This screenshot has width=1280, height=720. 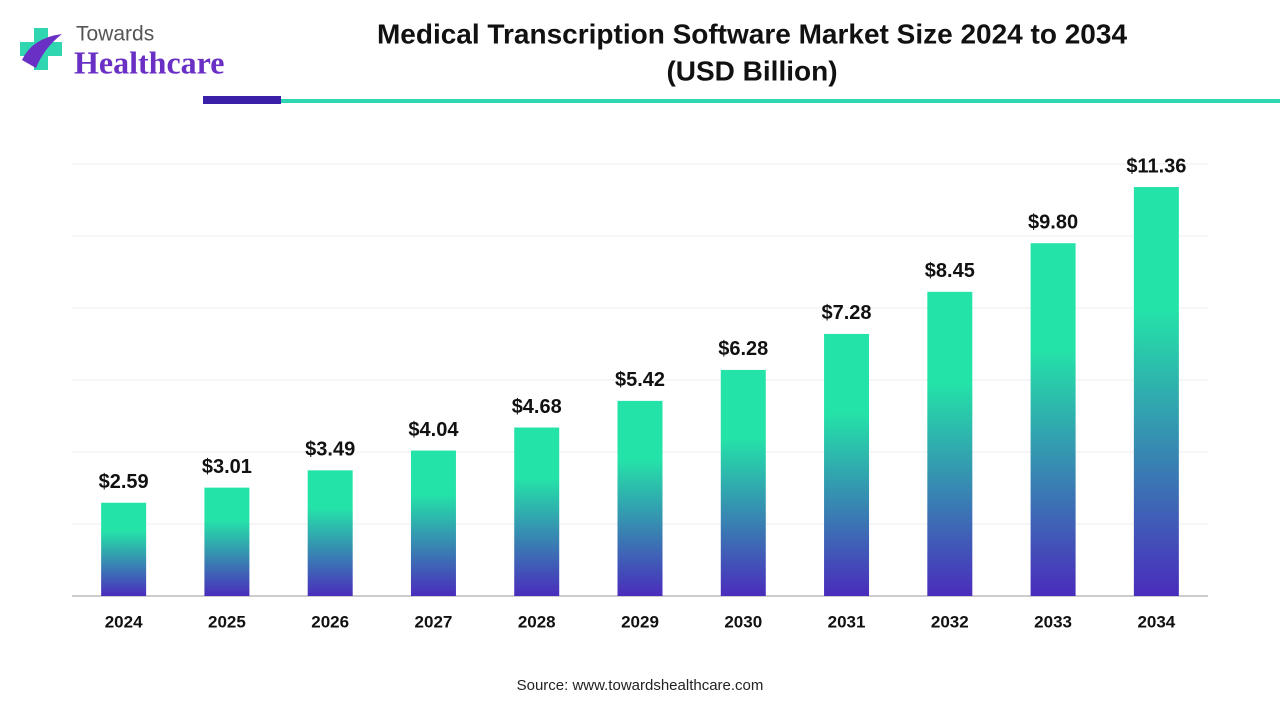 What do you see at coordinates (124, 621) in the screenshot?
I see `x-tick-label: 2024` at bounding box center [124, 621].